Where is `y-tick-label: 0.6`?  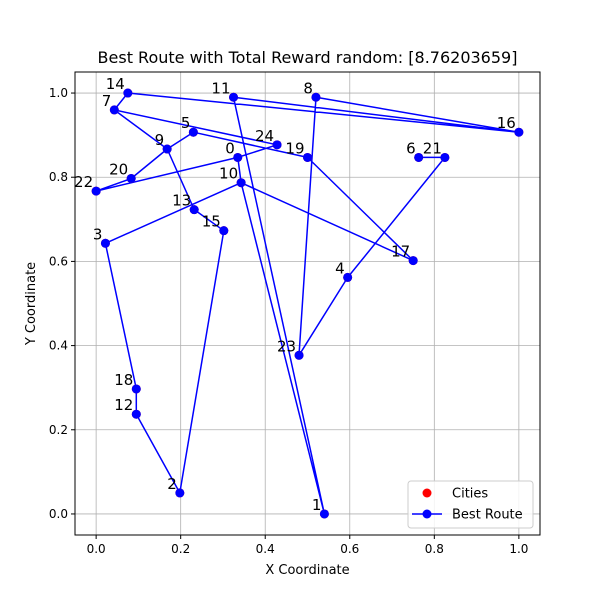
y-tick-label: 0.6 is located at coordinates (58, 261).